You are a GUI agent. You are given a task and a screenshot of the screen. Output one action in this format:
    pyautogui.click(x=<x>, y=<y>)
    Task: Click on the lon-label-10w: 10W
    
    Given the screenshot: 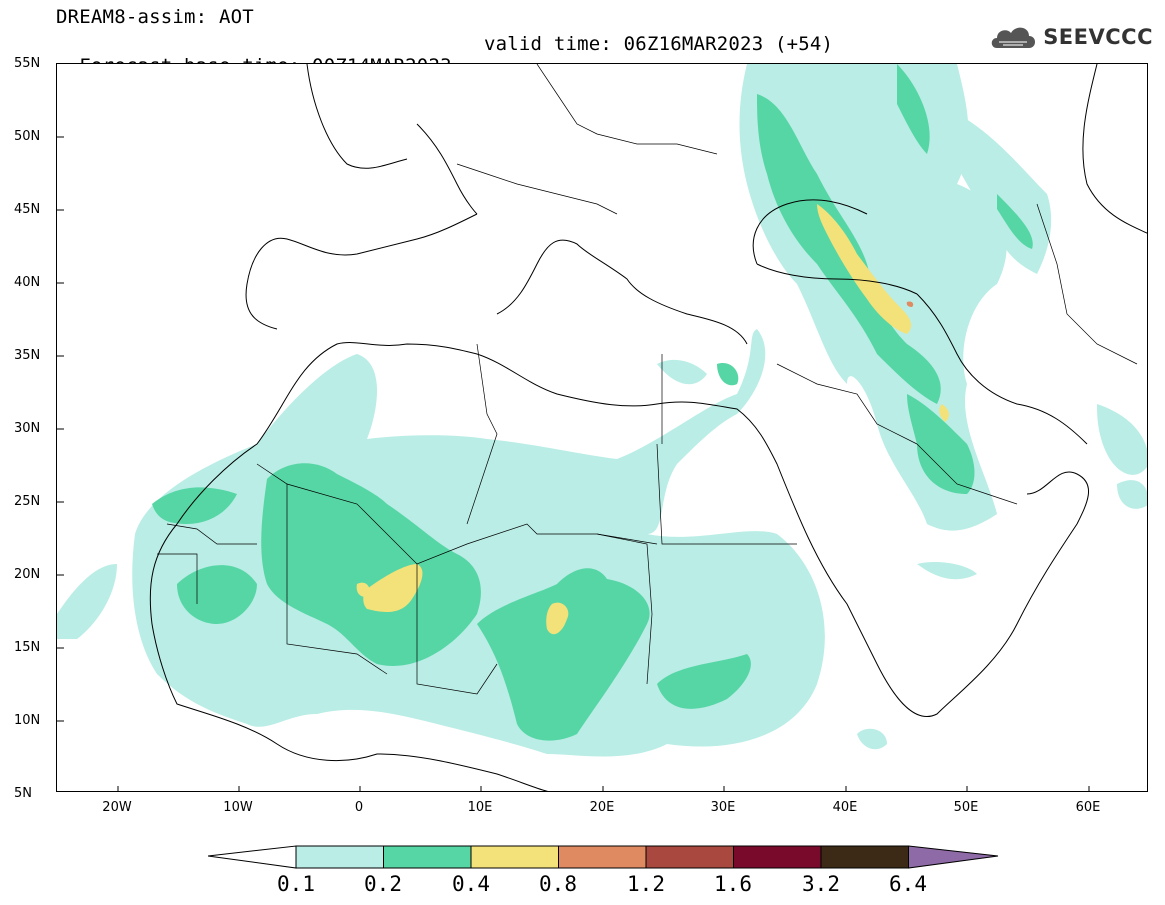 What is the action you would take?
    pyautogui.click(x=238, y=807)
    